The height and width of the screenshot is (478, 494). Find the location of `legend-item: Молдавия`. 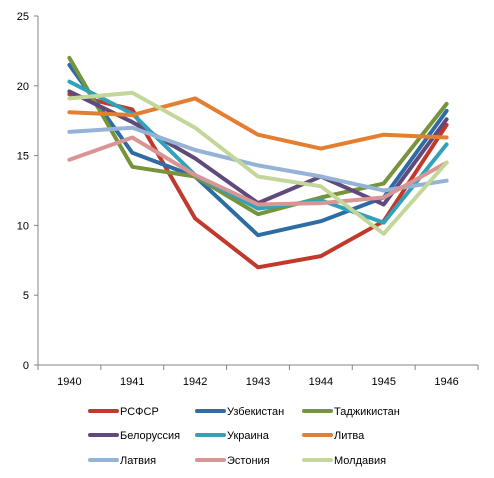

legend-item: Молдавия is located at coordinates (344, 461).